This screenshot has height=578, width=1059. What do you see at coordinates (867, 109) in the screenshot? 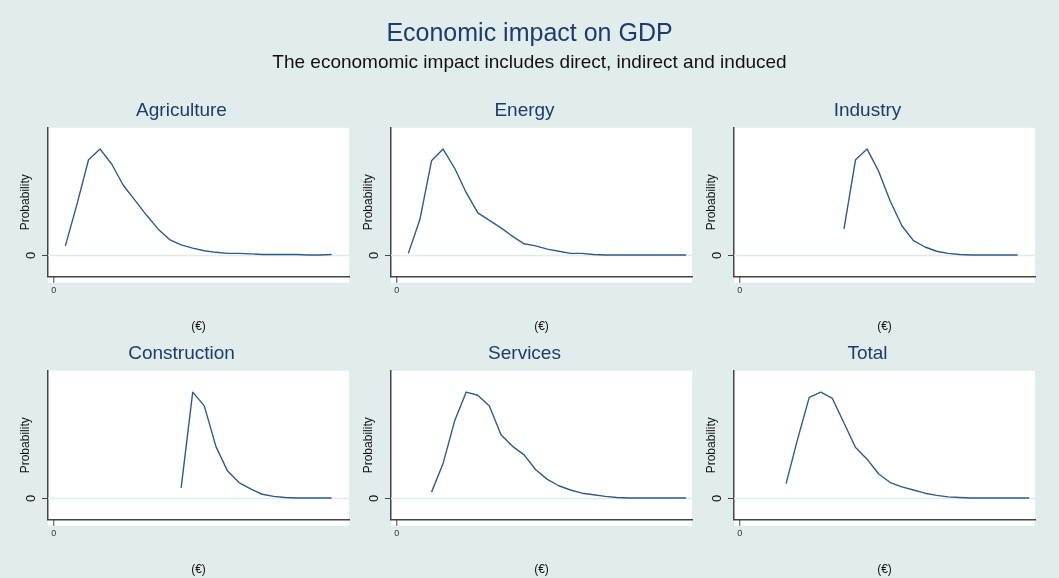
I see `chart-title: Industry` at bounding box center [867, 109].